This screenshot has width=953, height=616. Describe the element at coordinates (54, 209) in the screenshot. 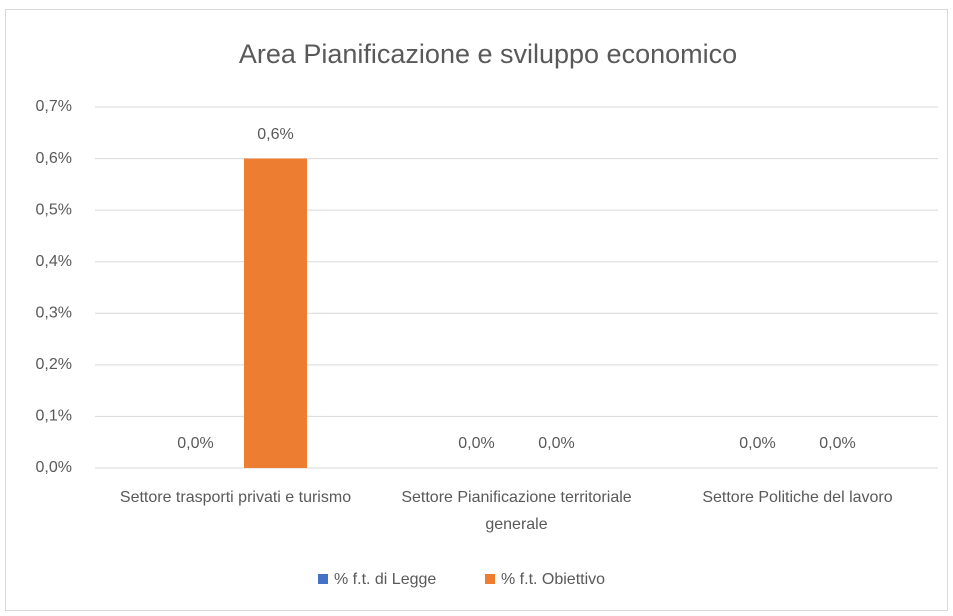

I see `y-tick-label: 0,5%` at that location.